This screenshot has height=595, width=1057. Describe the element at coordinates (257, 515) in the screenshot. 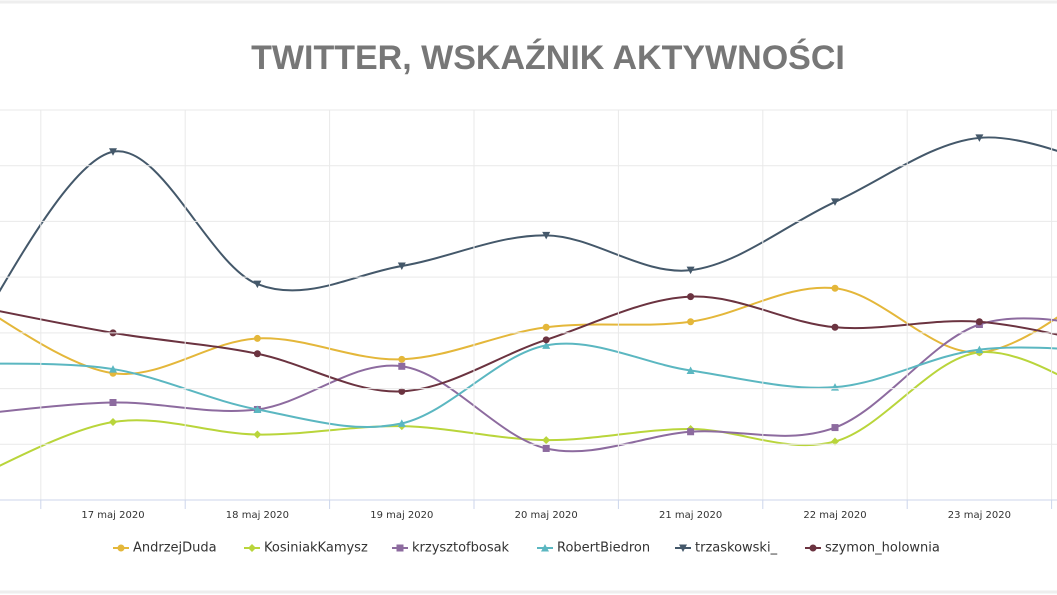

I see `x-tick-label: 18 maj 2020` at that location.